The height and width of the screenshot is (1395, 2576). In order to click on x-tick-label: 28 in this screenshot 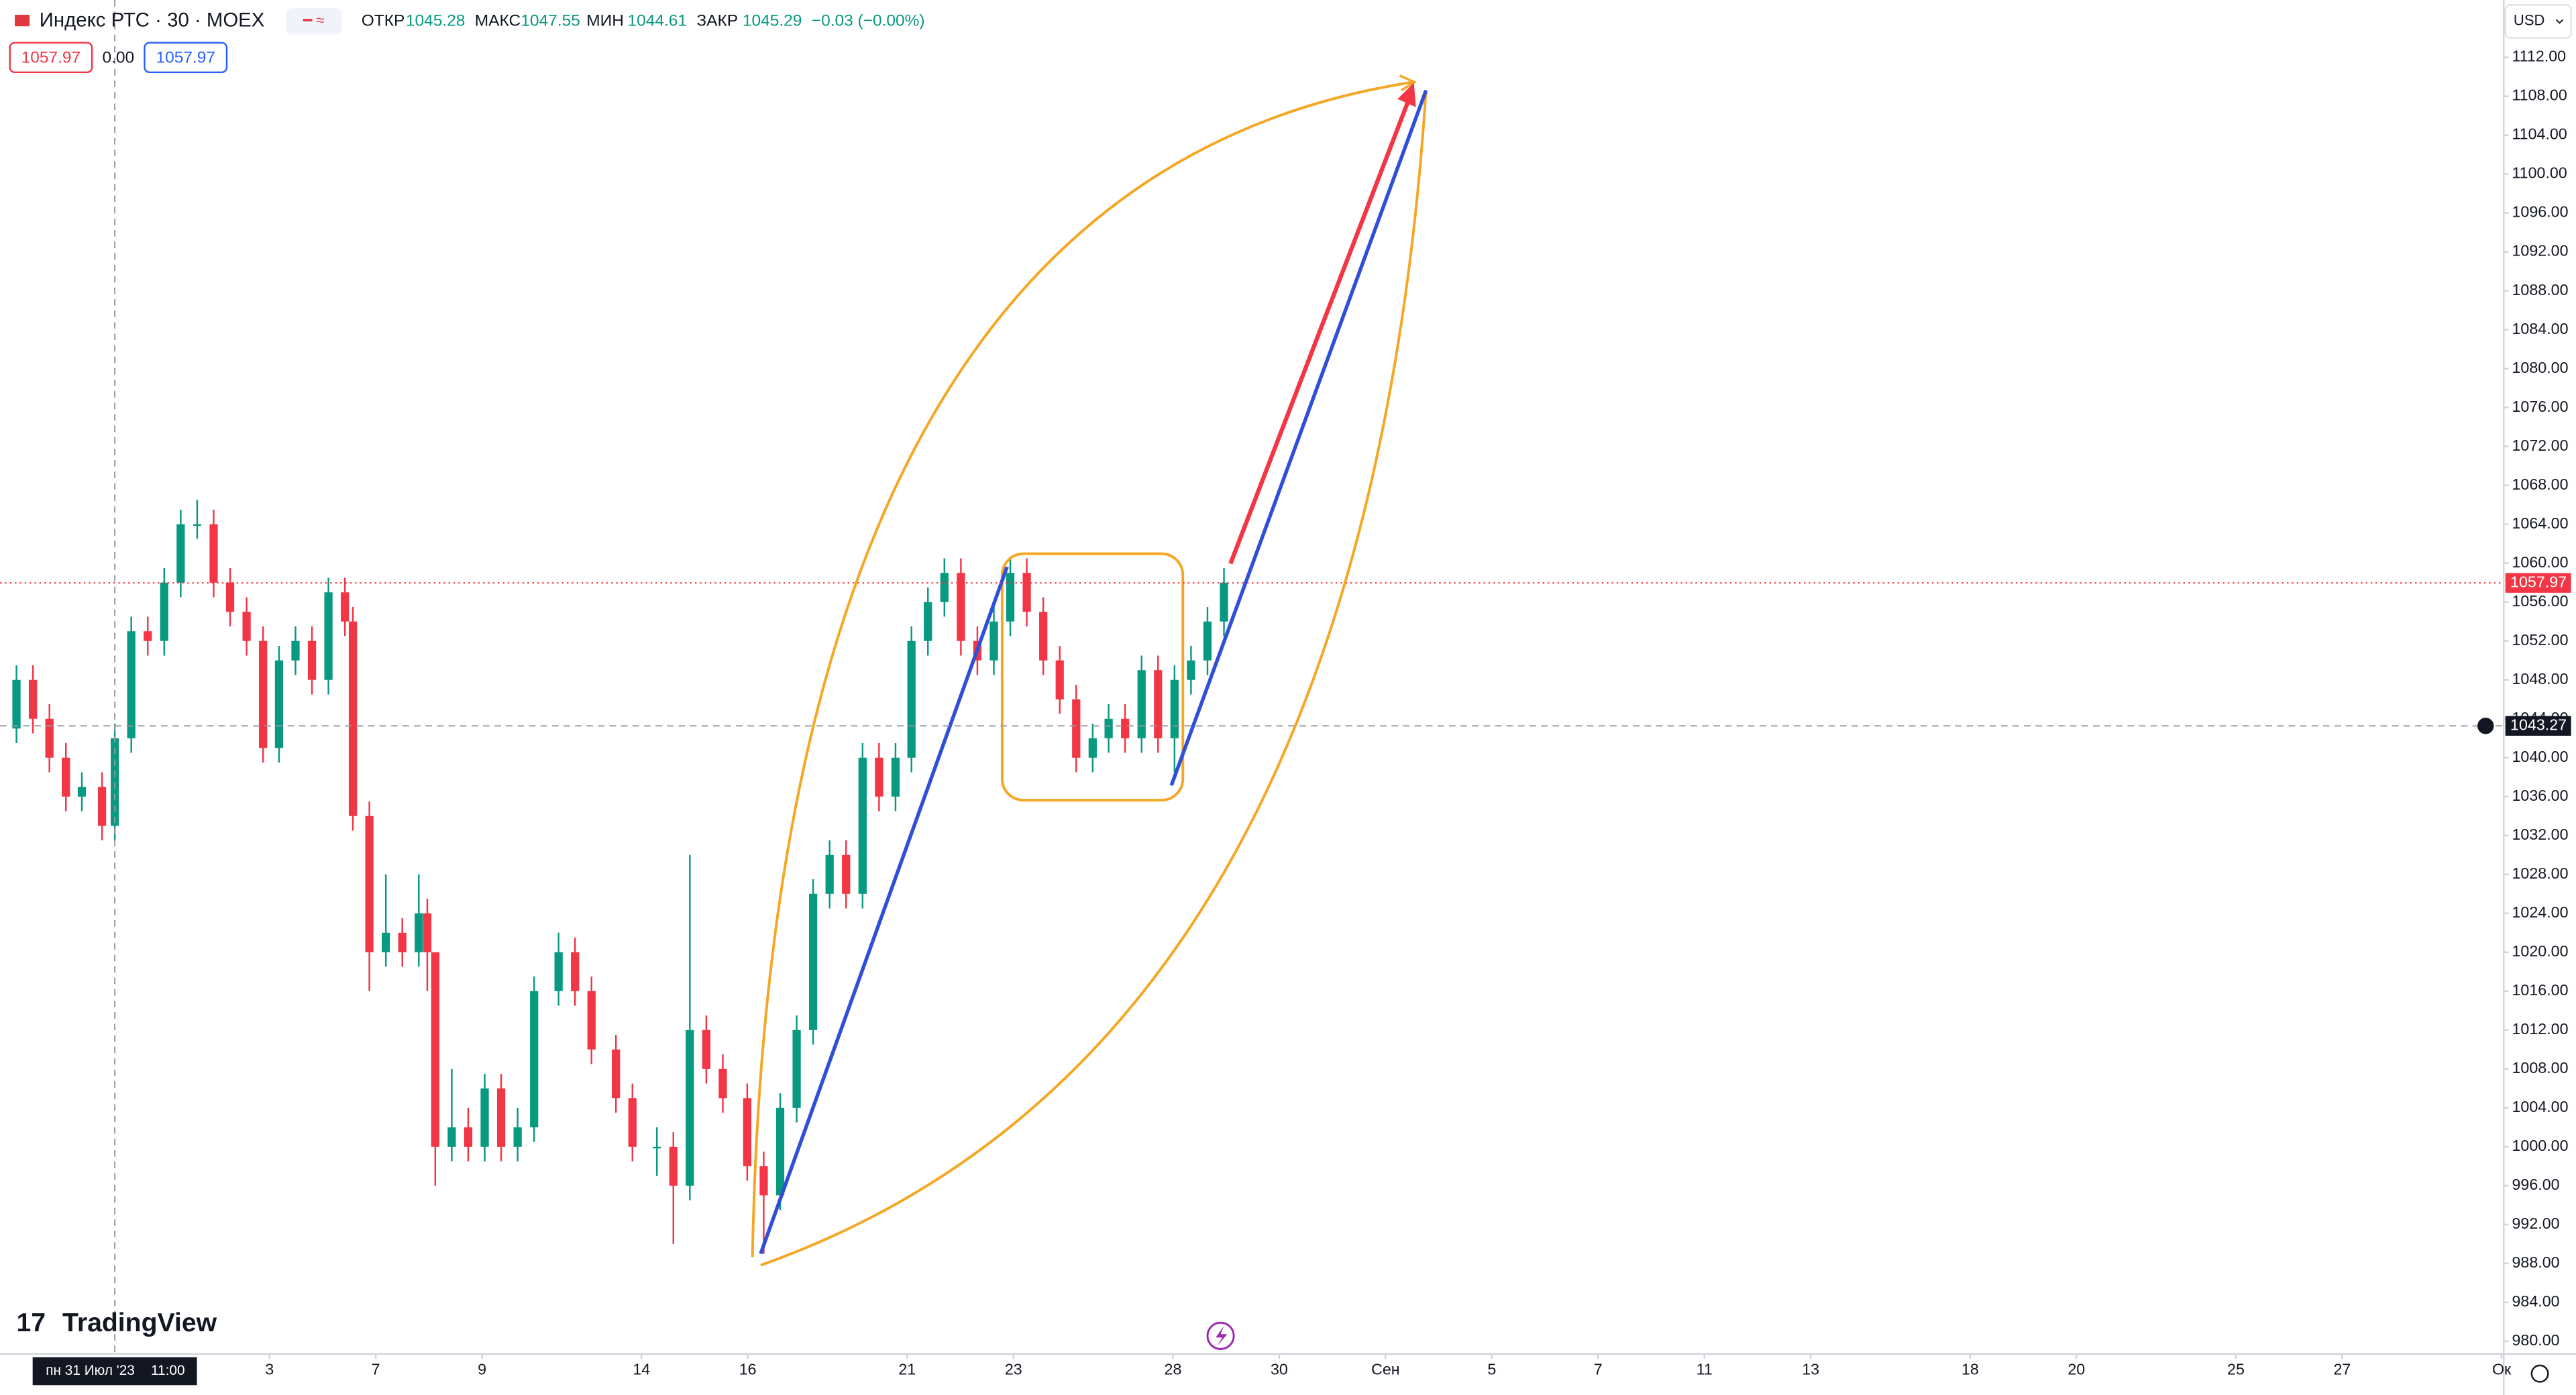, I will do `click(1173, 1369)`.